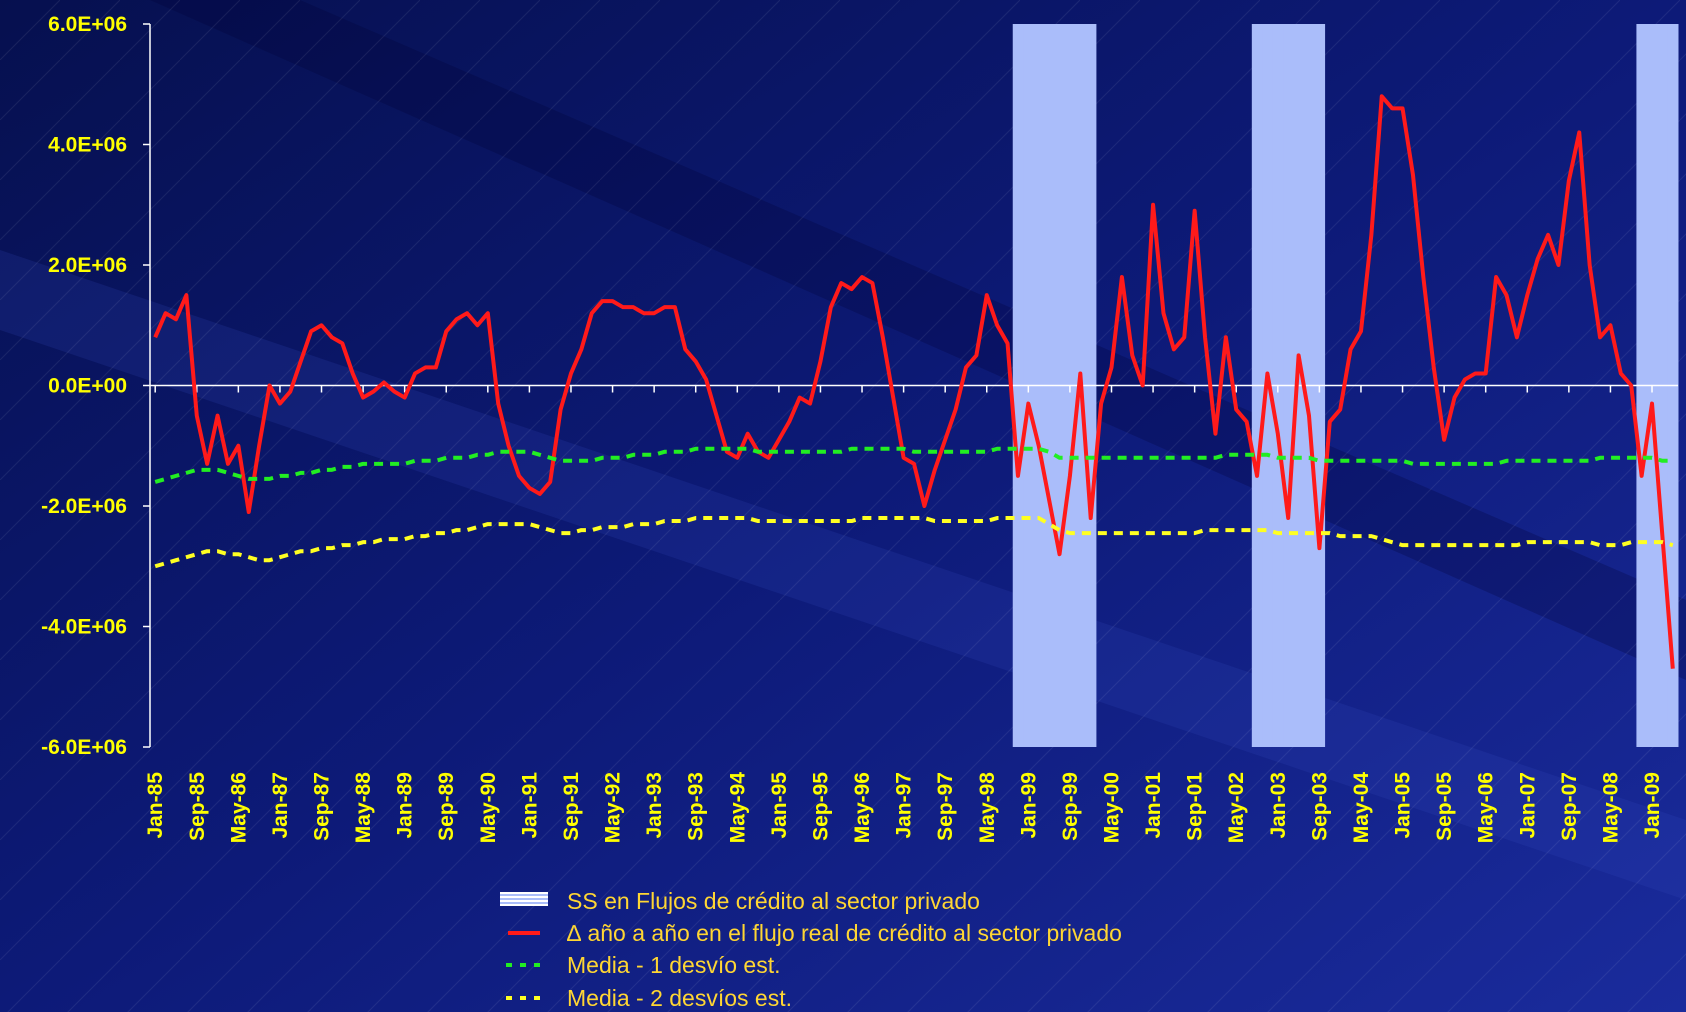 Image resolution: width=1686 pixels, height=1012 pixels. I want to click on x-tick-label: May-86, so click(238, 807).